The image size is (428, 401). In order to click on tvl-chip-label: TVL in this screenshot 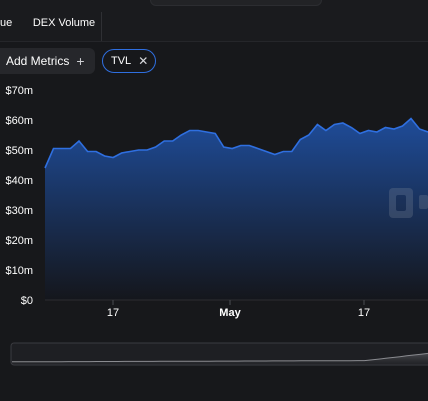, I will do `click(121, 61)`.